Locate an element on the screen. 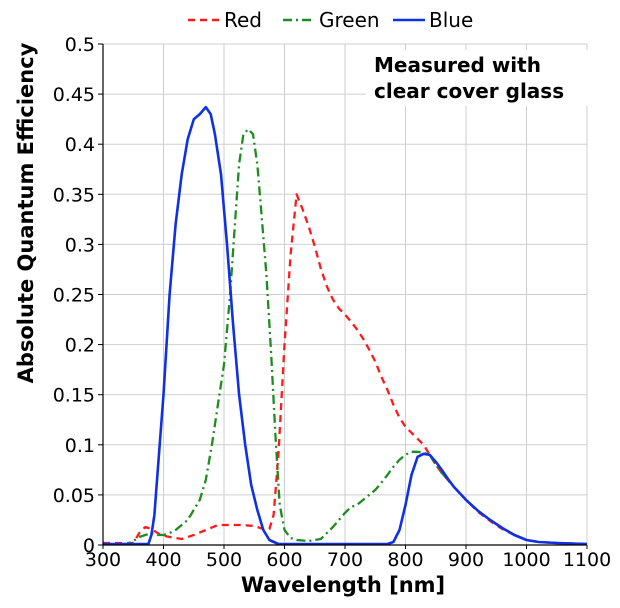  y-axis-title: Absolute Quantum Efficiency is located at coordinates (26, 212).